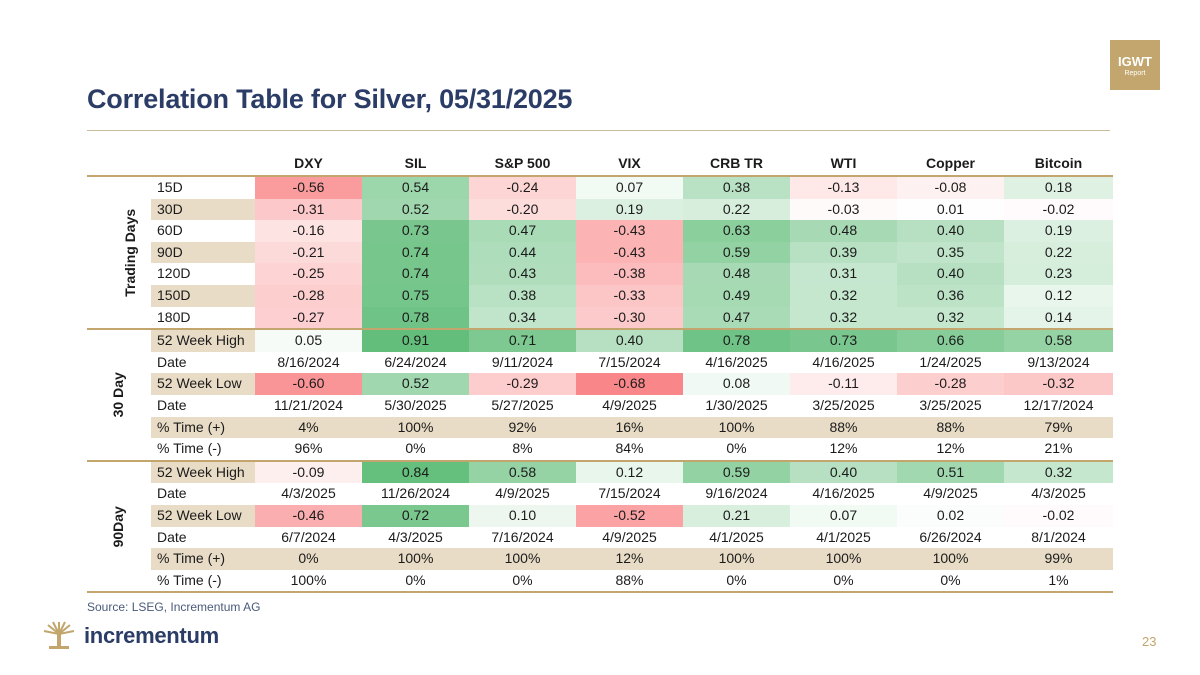 This screenshot has height=675, width=1200. Describe the element at coordinates (203, 427) in the screenshot. I see `row-label: % Time (+)` at that location.